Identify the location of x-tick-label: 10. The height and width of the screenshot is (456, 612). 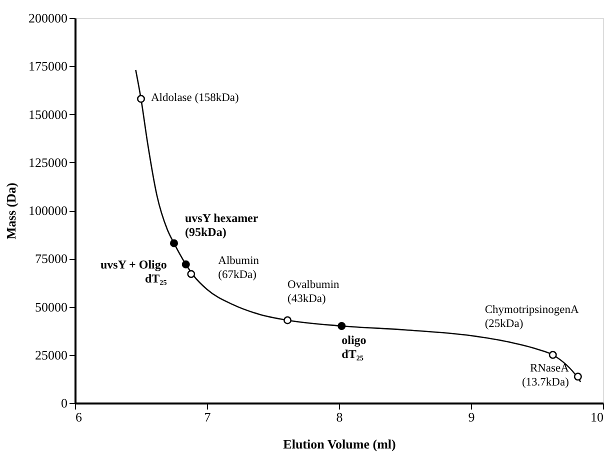
(597, 417).